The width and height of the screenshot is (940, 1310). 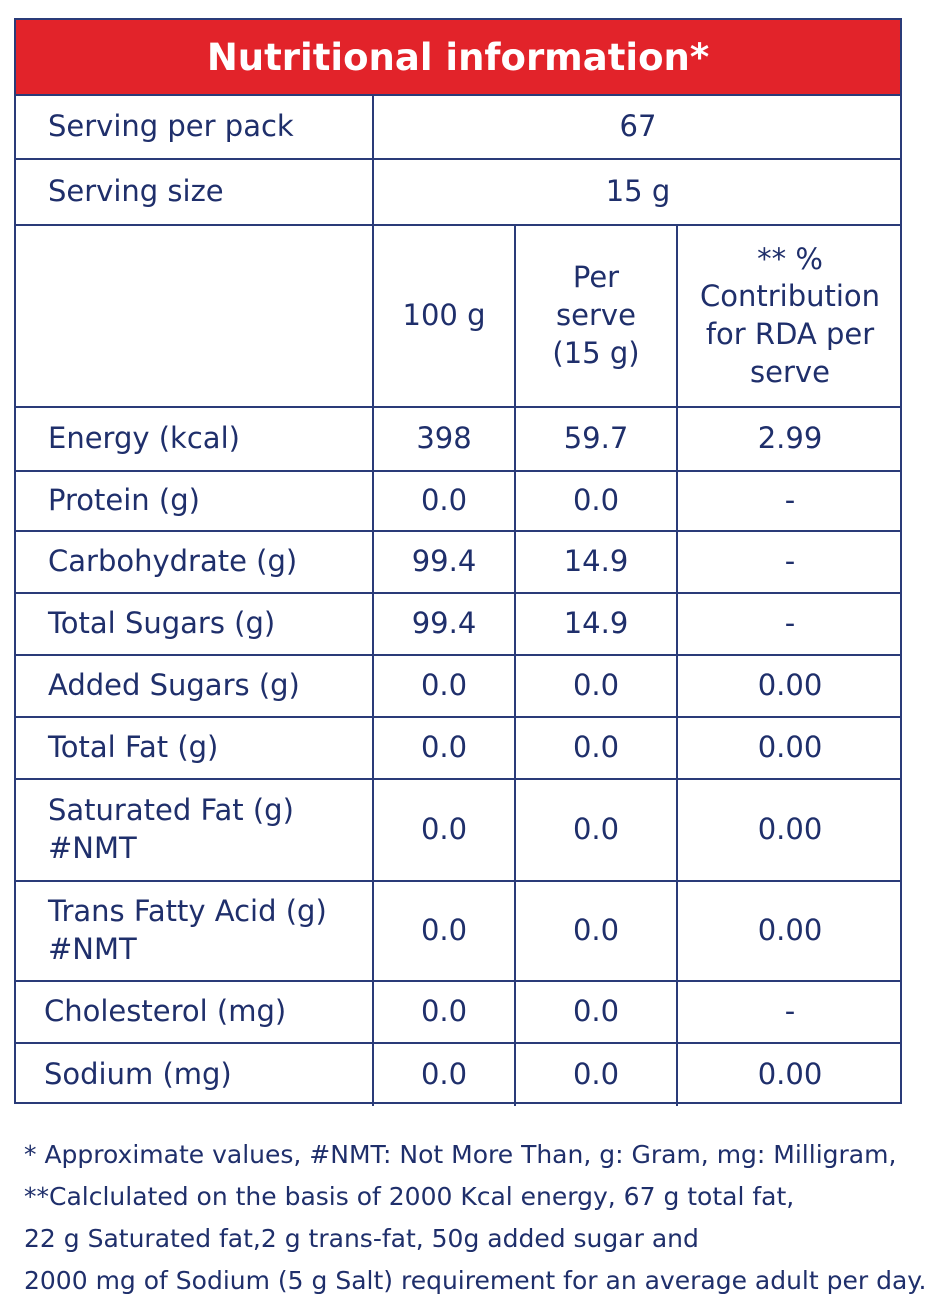 What do you see at coordinates (458, 193) in the screenshot?
I see `serving-size-row: Serving size 15 g` at bounding box center [458, 193].